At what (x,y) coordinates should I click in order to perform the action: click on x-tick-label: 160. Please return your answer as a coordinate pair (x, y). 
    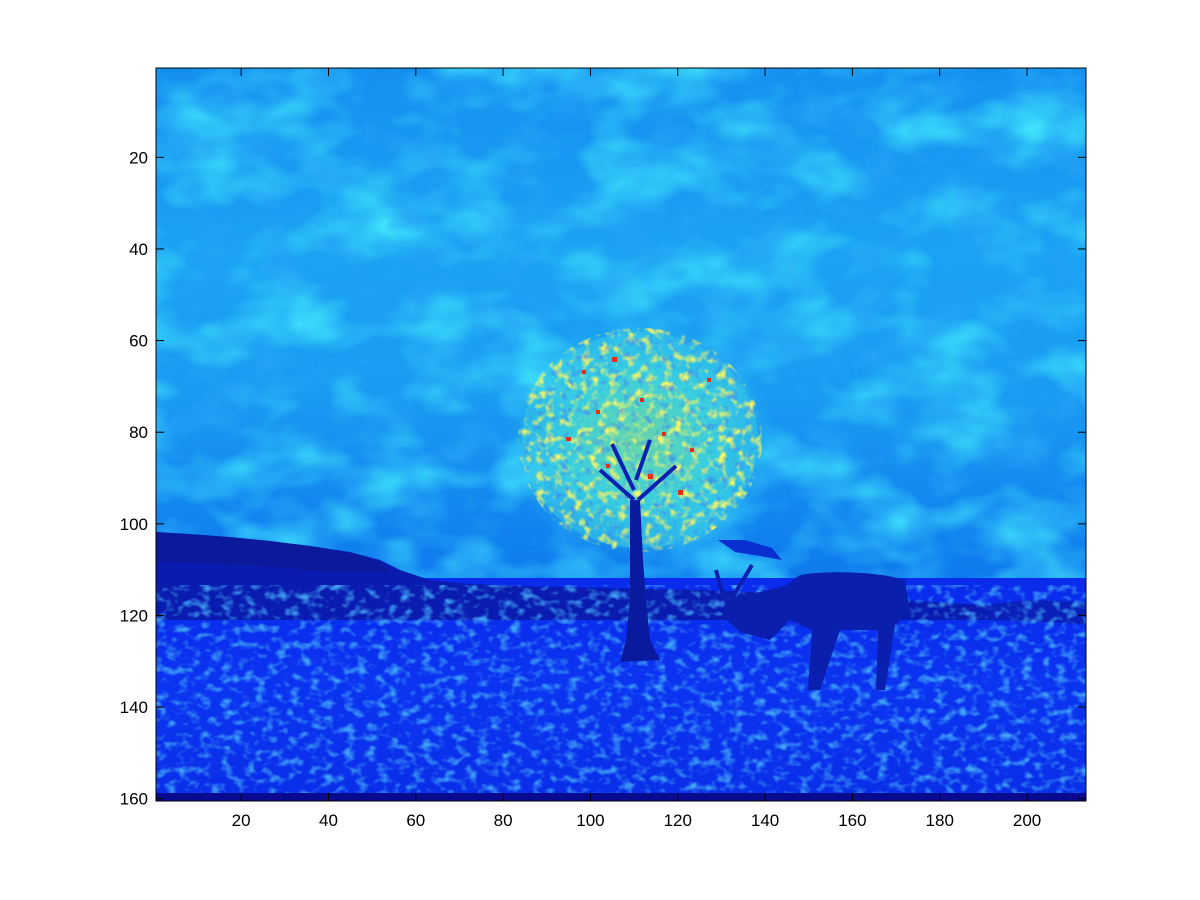
    Looking at the image, I should click on (852, 820).